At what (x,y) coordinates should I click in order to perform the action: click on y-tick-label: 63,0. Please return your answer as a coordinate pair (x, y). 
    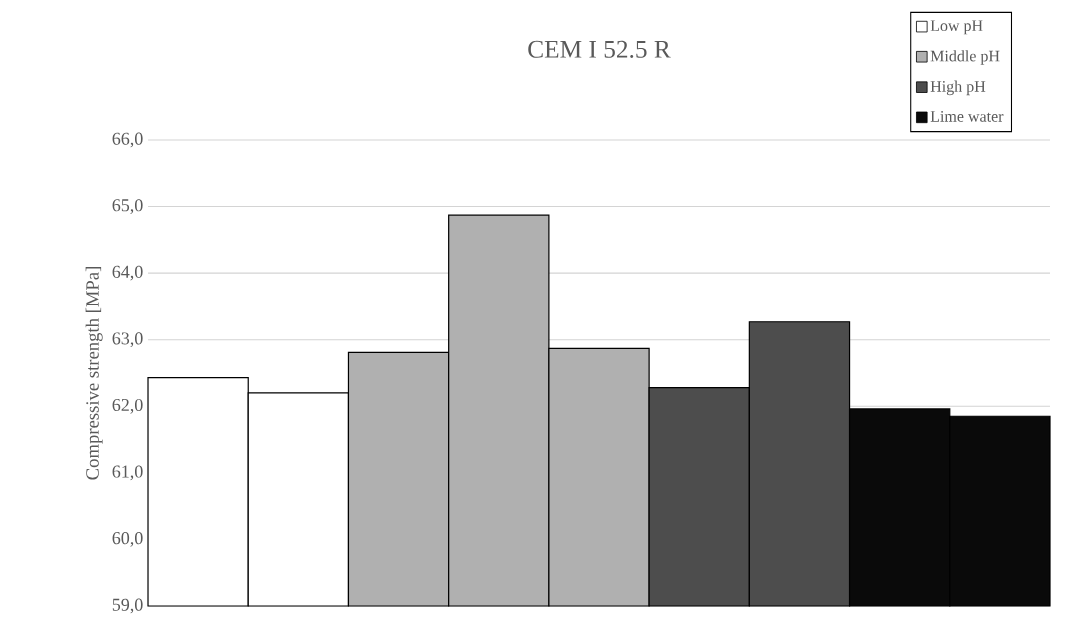
    Looking at the image, I should click on (127, 340).